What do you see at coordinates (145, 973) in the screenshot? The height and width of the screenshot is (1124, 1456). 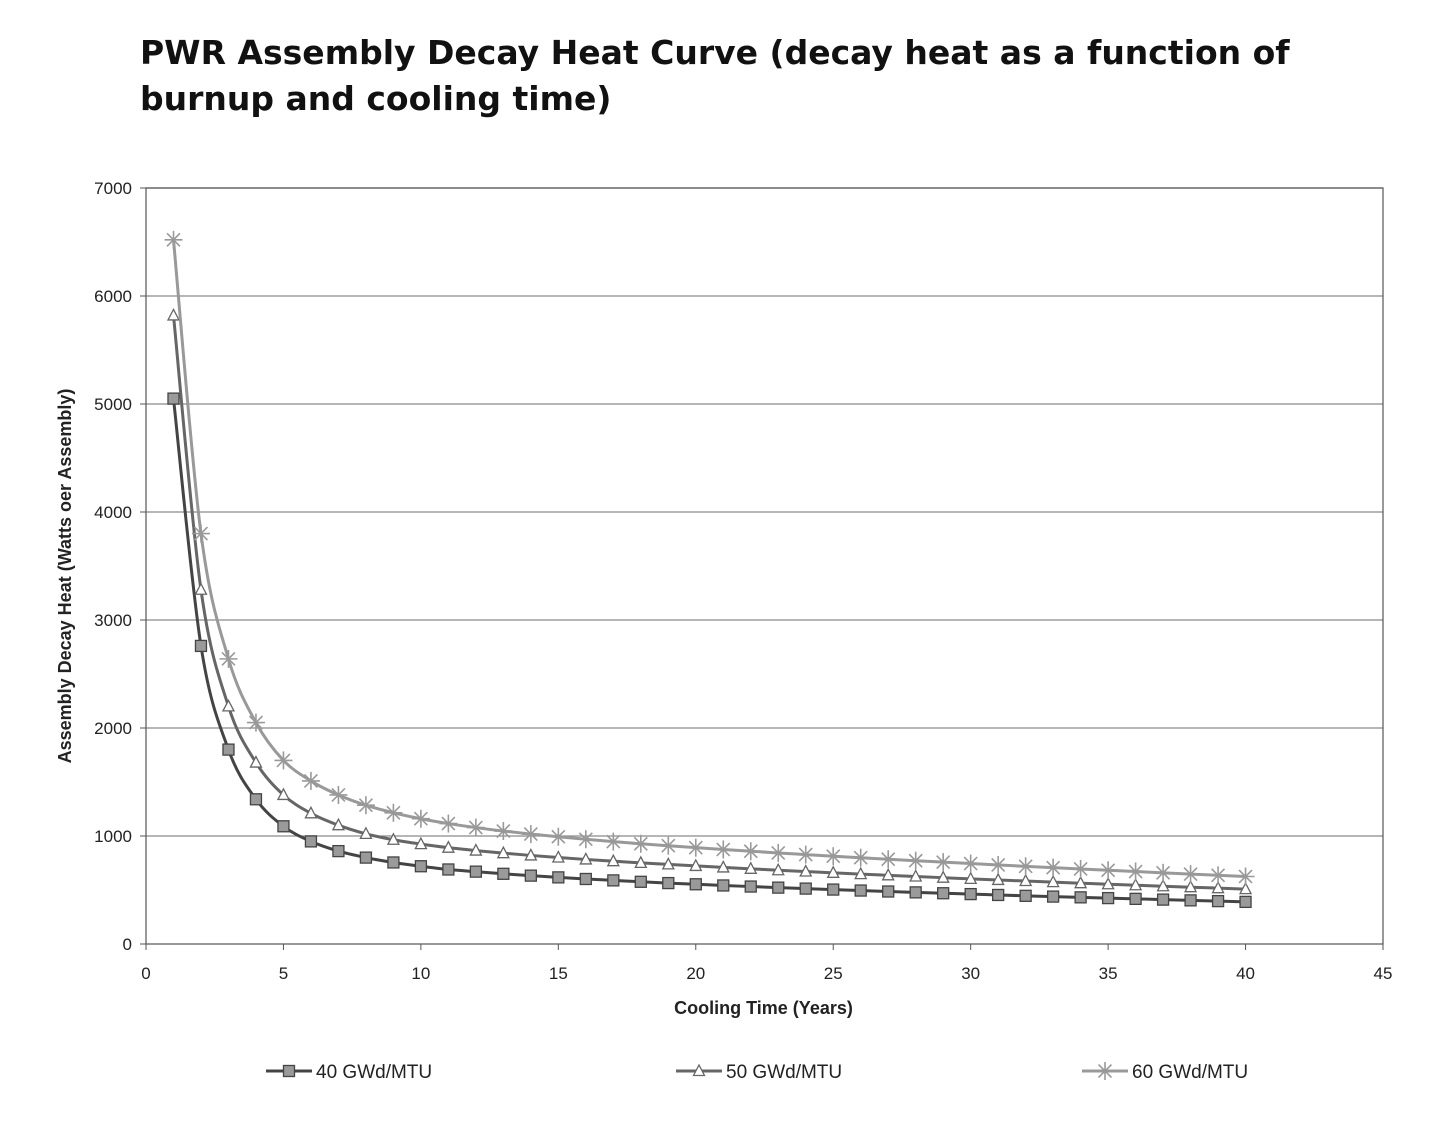 I see `x-tick-label: 0` at bounding box center [145, 973].